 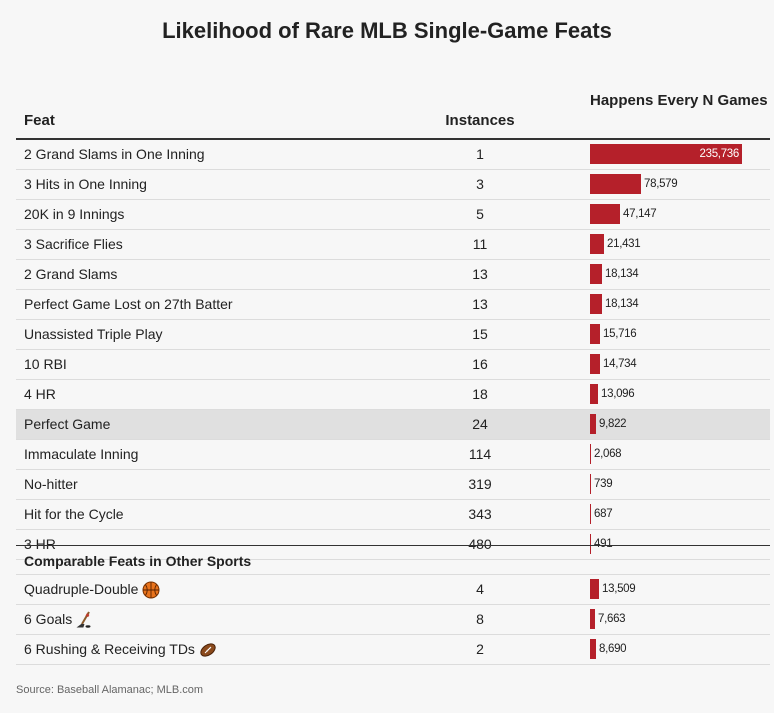 I want to click on frequency-label: 78,579, so click(x=661, y=184).